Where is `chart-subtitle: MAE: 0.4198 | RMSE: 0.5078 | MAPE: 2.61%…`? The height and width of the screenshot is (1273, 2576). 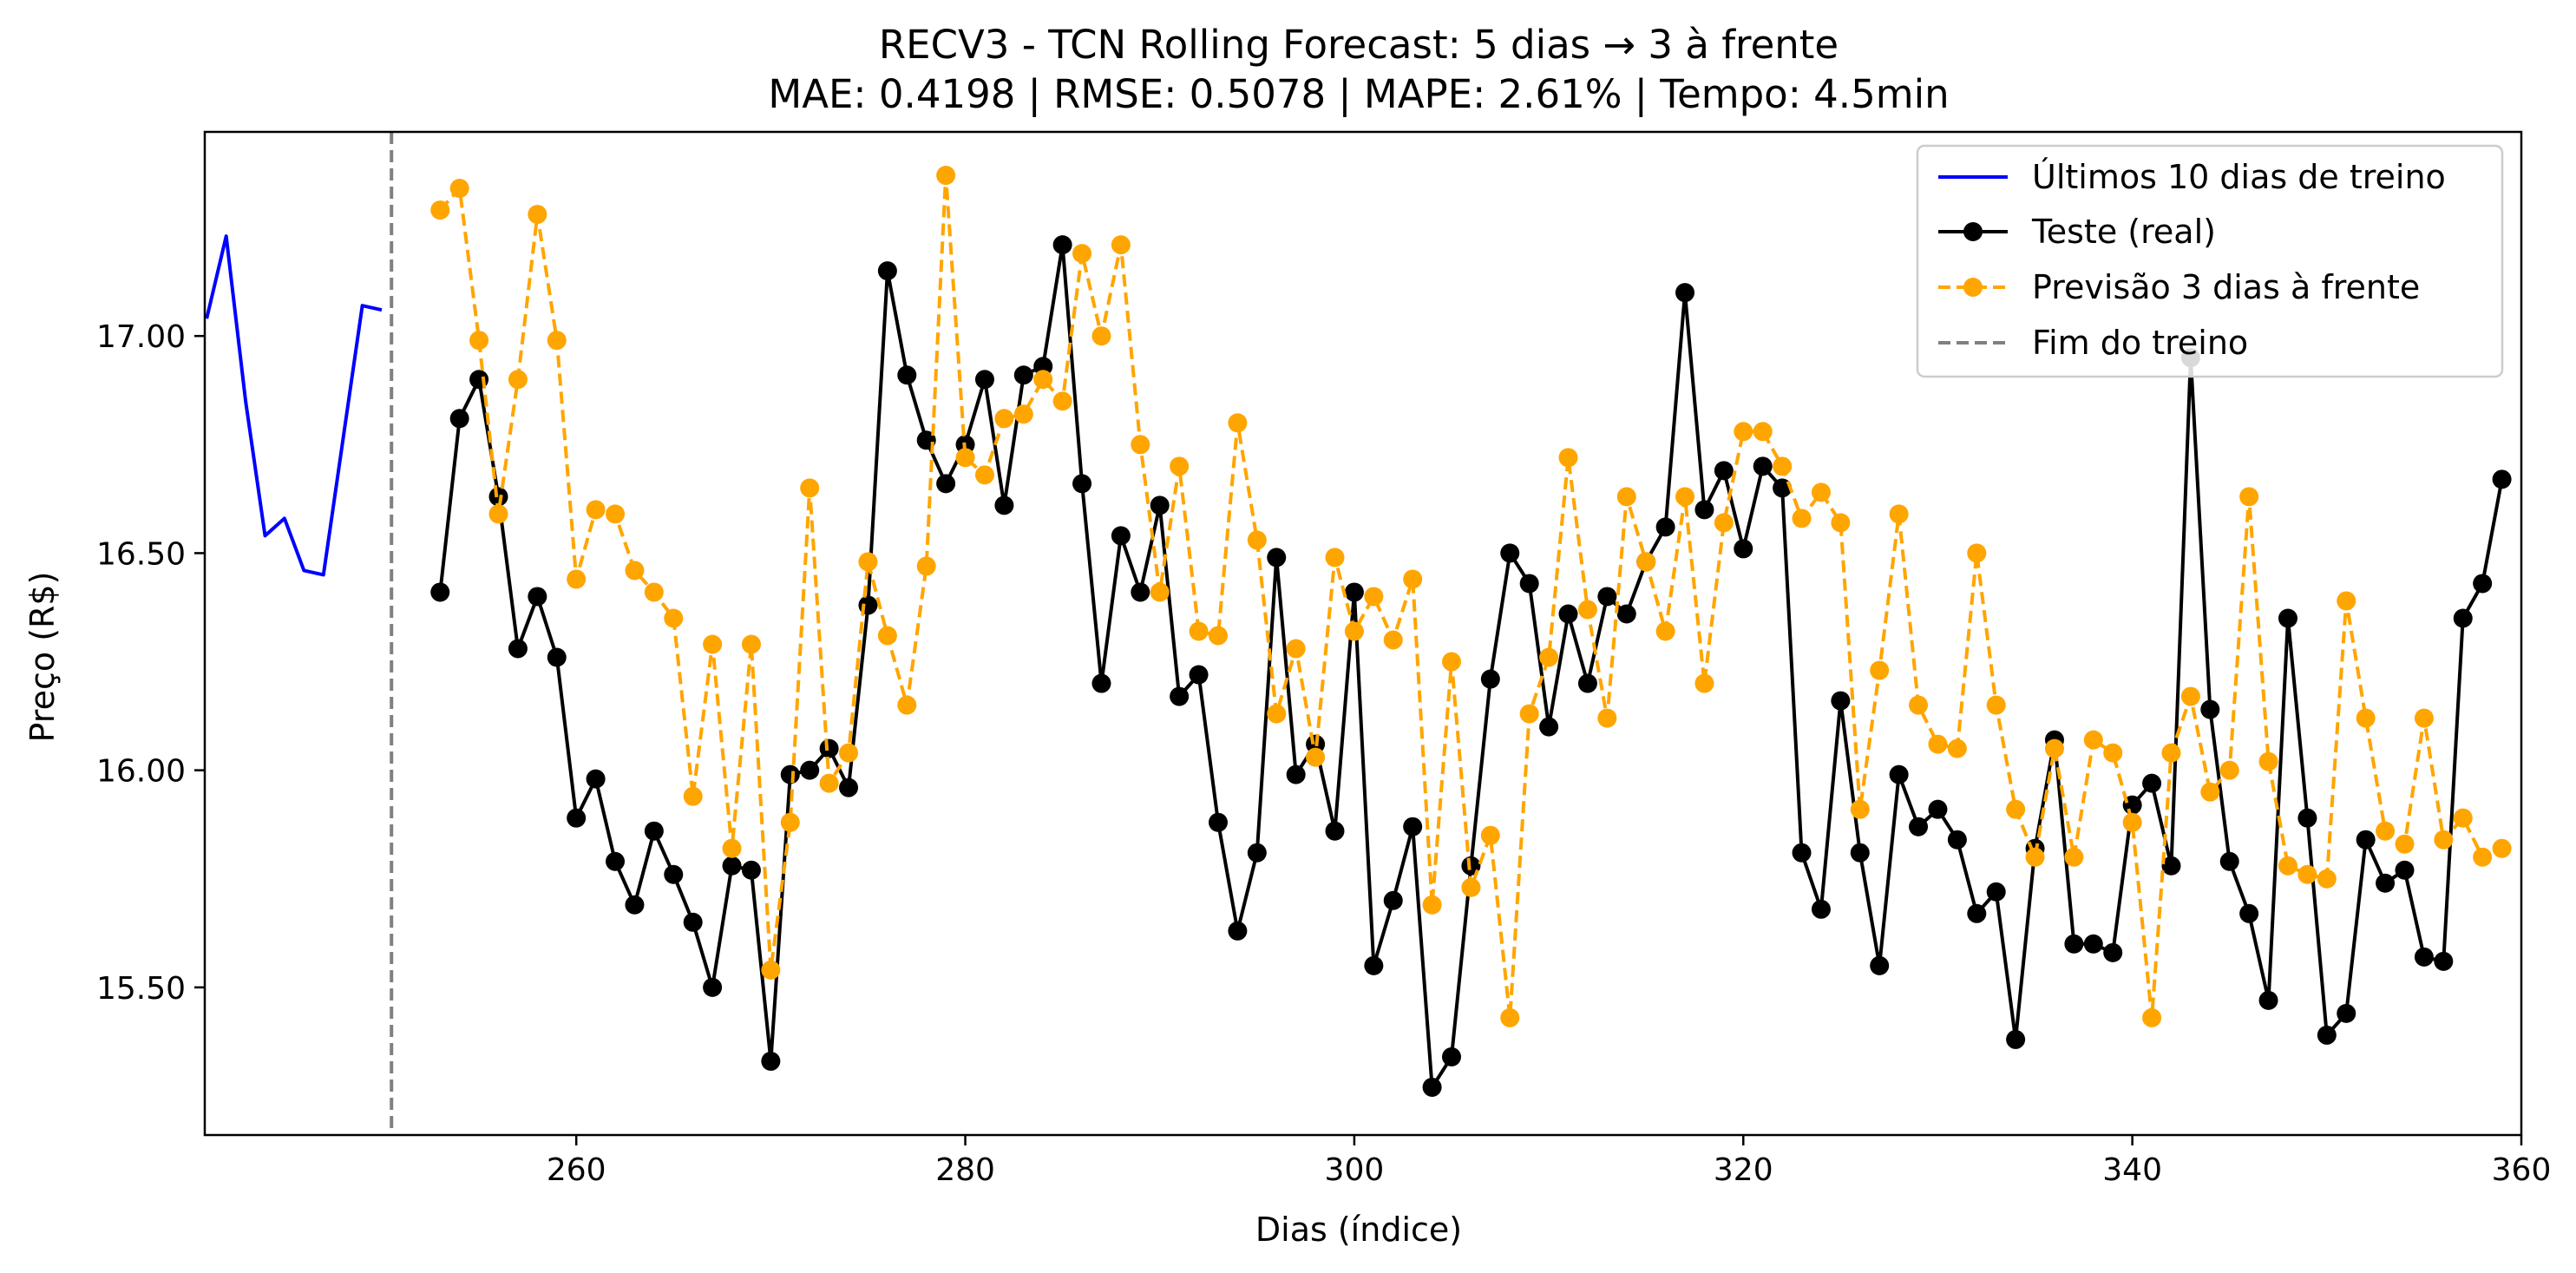 chart-subtitle: MAE: 0.4198 | RMSE: 0.5078 | MAPE: 2.61%… is located at coordinates (1358, 94).